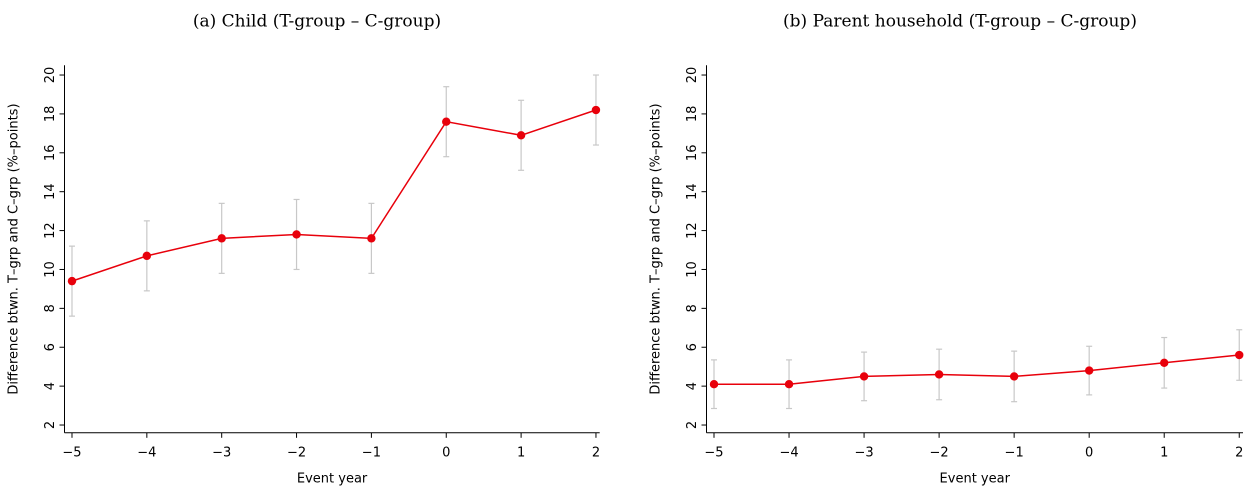 This screenshot has width=1252, height=489. Describe the element at coordinates (317, 22) in the screenshot. I see `chart-title: (a) Child (T-group – C-group)` at that location.